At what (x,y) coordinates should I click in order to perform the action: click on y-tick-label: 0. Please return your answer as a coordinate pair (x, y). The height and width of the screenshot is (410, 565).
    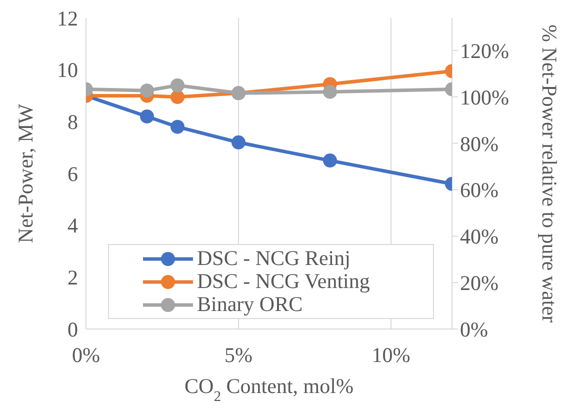
    Looking at the image, I should click on (73, 329).